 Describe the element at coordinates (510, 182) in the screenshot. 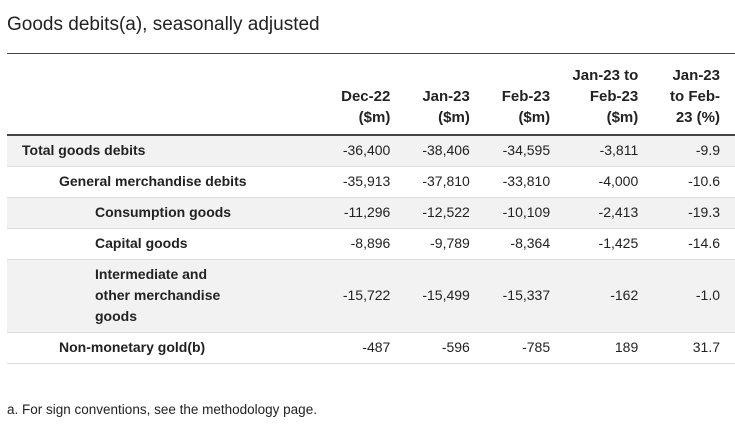

I see `cell-value: -33,810` at that location.